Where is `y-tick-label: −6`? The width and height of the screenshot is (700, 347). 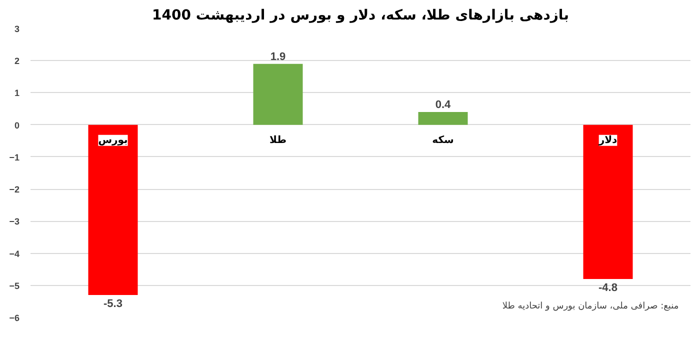
y-tick-label: −6 is located at coordinates (14, 318).